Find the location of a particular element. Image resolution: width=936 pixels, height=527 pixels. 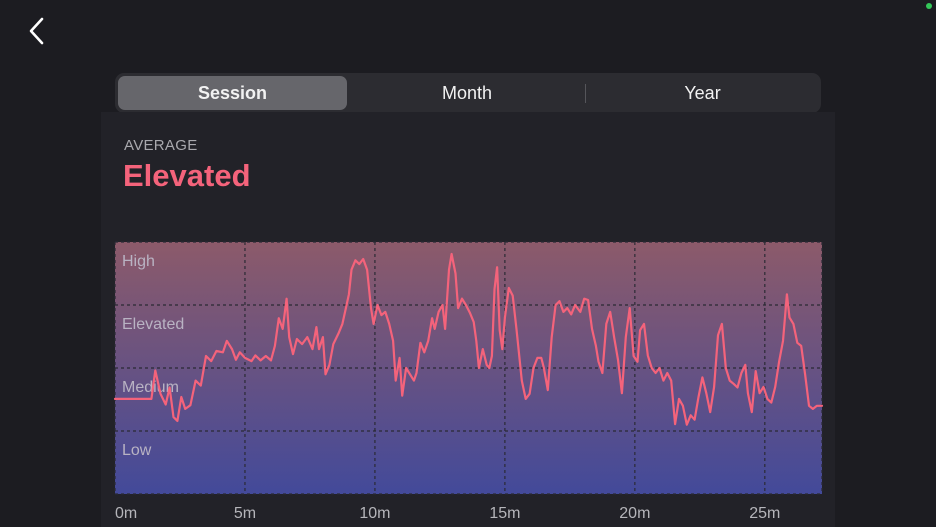

x-tick-label: 20m is located at coordinates (634, 513).